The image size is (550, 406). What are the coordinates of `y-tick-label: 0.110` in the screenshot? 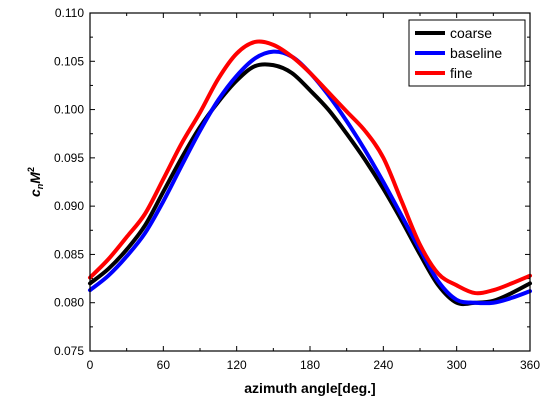 It's located at (69, 13).